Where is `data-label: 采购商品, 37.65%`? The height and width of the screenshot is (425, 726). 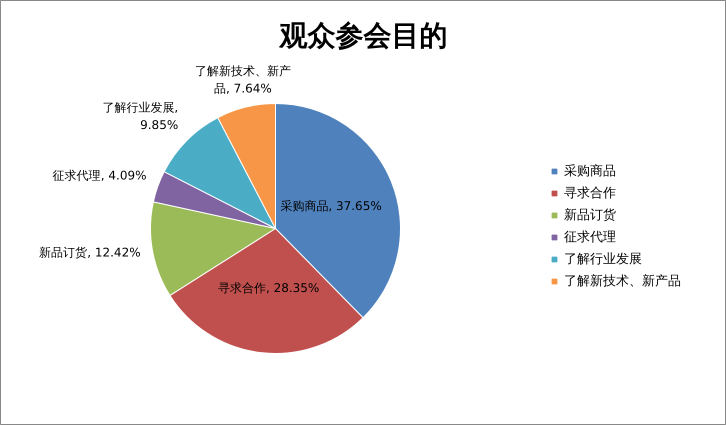 data-label: 采购商品, 37.65% is located at coordinates (331, 205).